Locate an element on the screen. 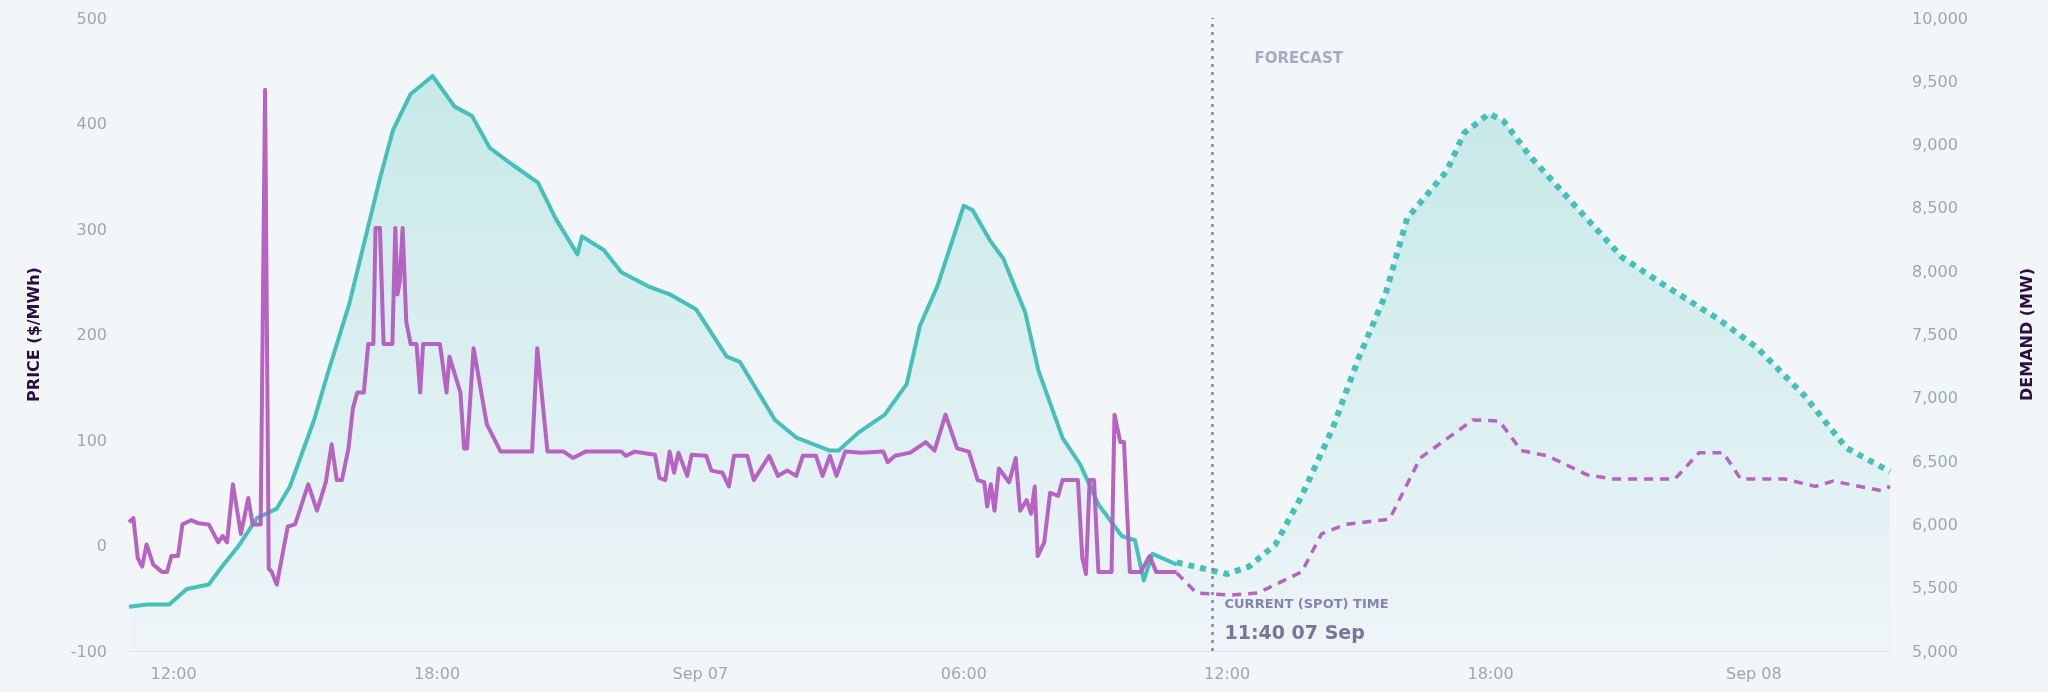 Image resolution: width=2048 pixels, height=692 pixels. y2-tick-label: 9,500 is located at coordinates (1935, 81).